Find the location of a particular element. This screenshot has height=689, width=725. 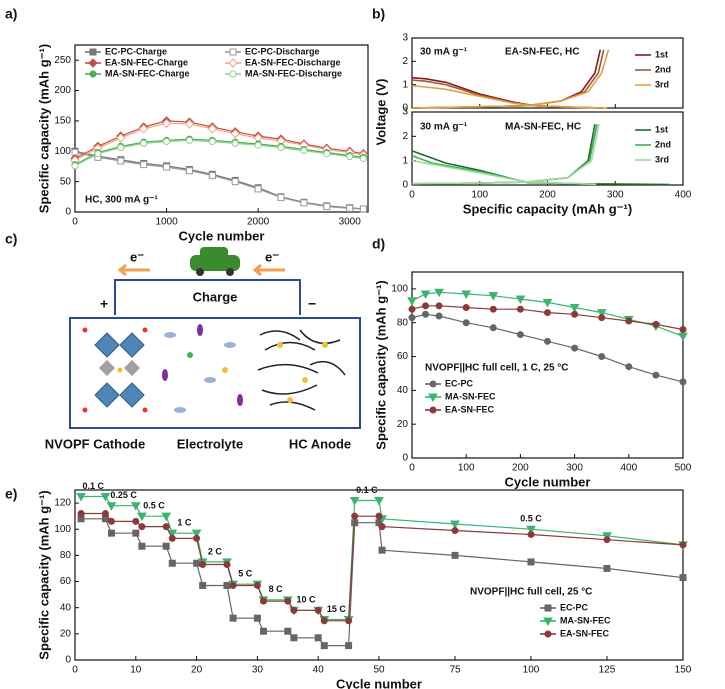

rate-label: 2 C is located at coordinates (215, 551).